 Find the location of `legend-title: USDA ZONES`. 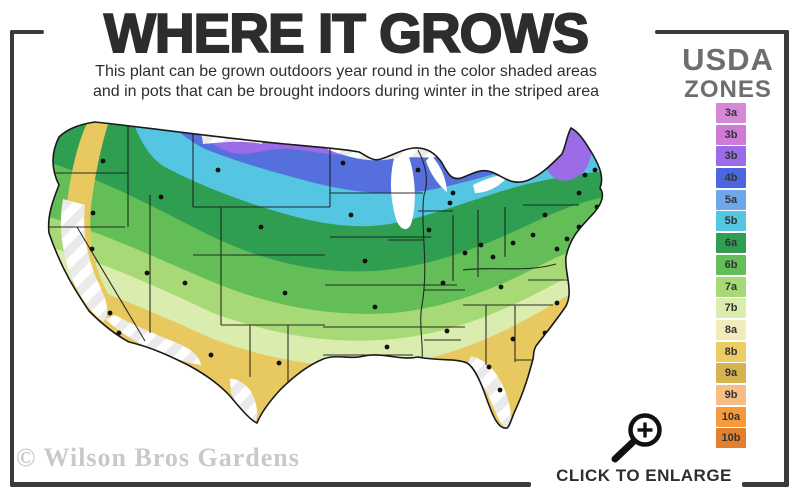

legend-title: USDA ZONES is located at coordinates (728, 73).